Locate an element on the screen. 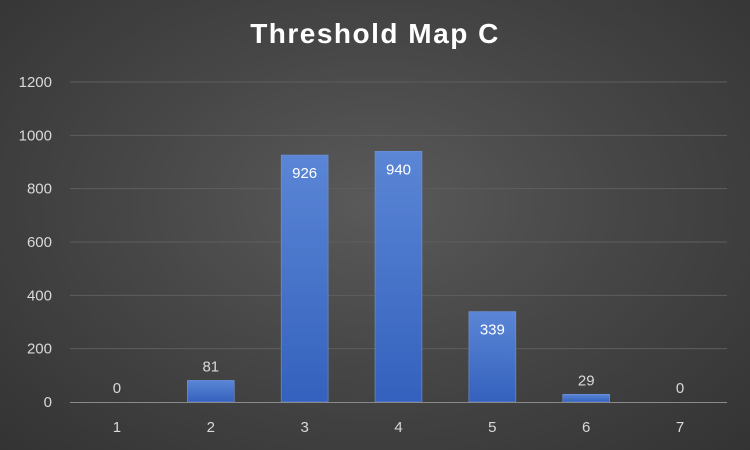 The height and width of the screenshot is (450, 750). data-label: 339 is located at coordinates (492, 330).